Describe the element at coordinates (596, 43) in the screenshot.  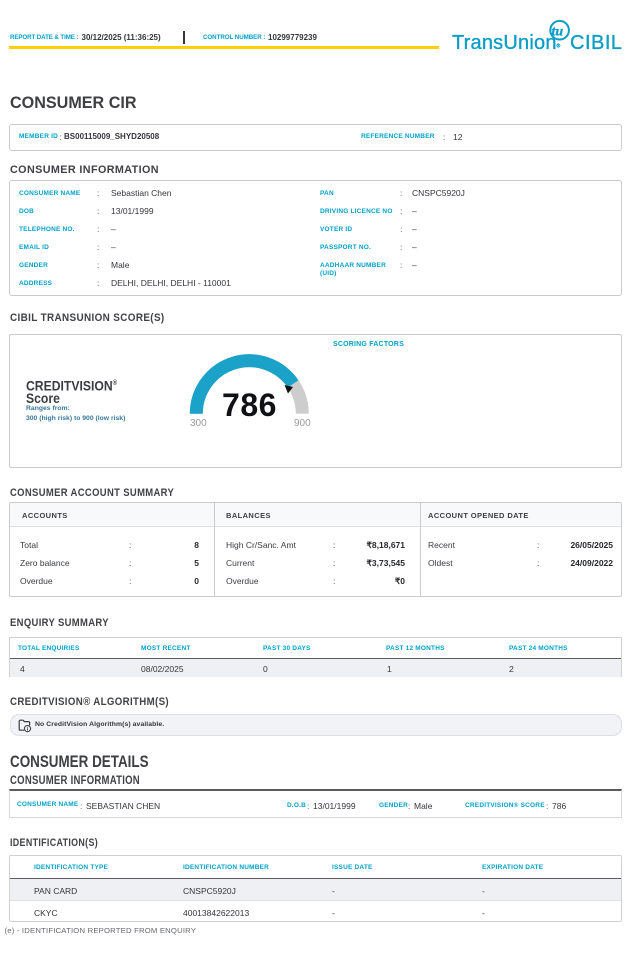
I see `svg-text: CIBIL` at that location.